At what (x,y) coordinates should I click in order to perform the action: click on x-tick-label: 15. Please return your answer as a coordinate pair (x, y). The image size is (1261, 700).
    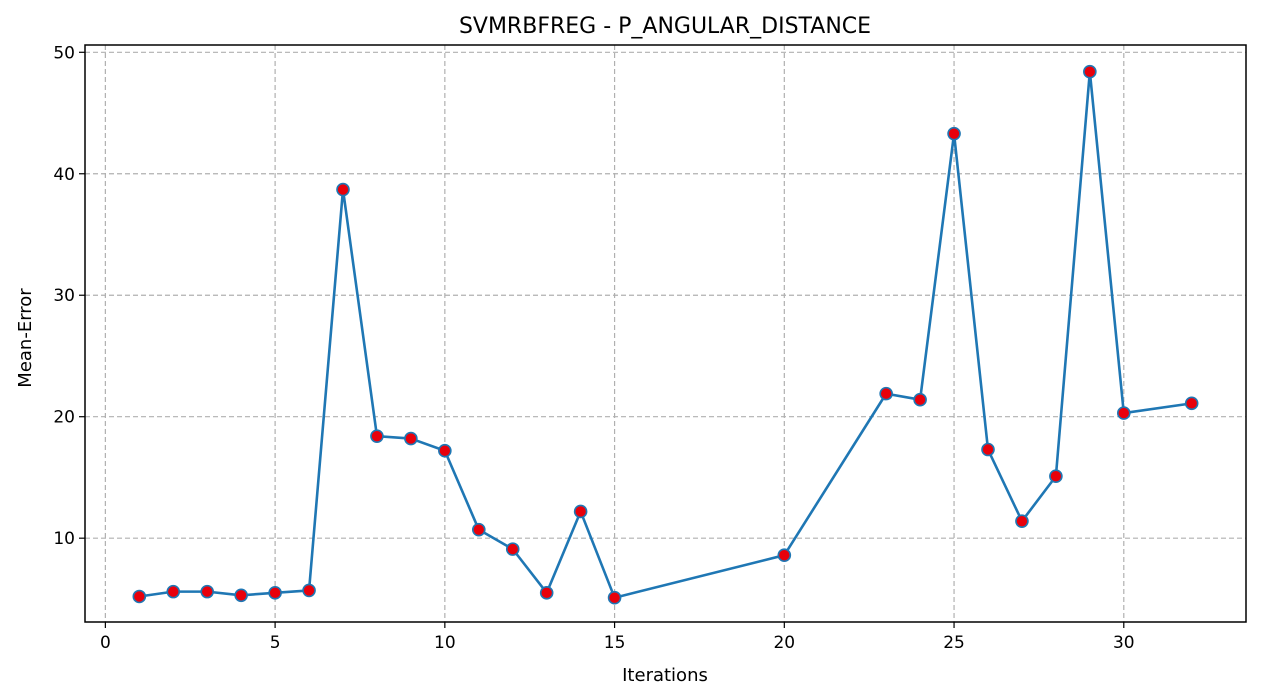
    Looking at the image, I should click on (615, 643).